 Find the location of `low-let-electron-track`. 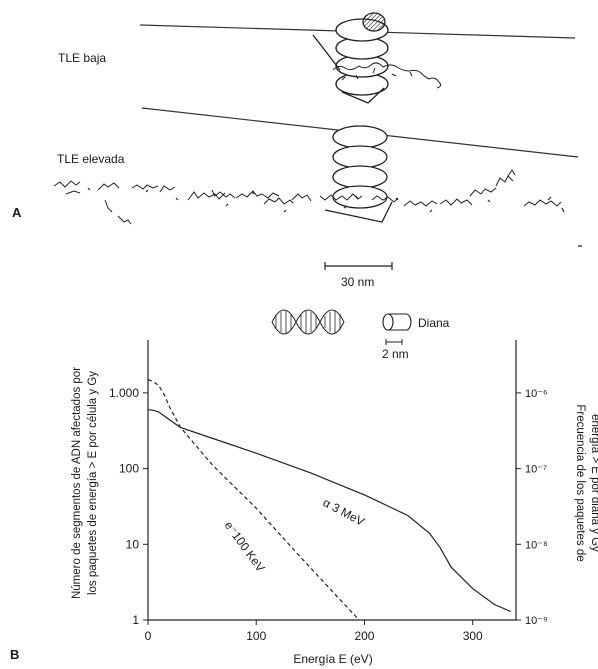

low-let-electron-track is located at coordinates (387, 75).